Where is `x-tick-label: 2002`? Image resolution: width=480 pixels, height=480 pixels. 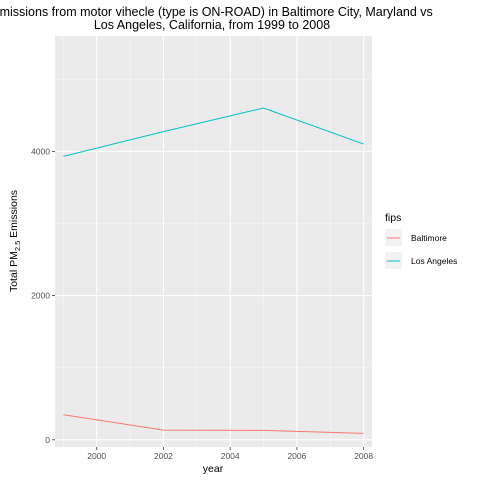 x-tick-label: 2002 is located at coordinates (163, 456).